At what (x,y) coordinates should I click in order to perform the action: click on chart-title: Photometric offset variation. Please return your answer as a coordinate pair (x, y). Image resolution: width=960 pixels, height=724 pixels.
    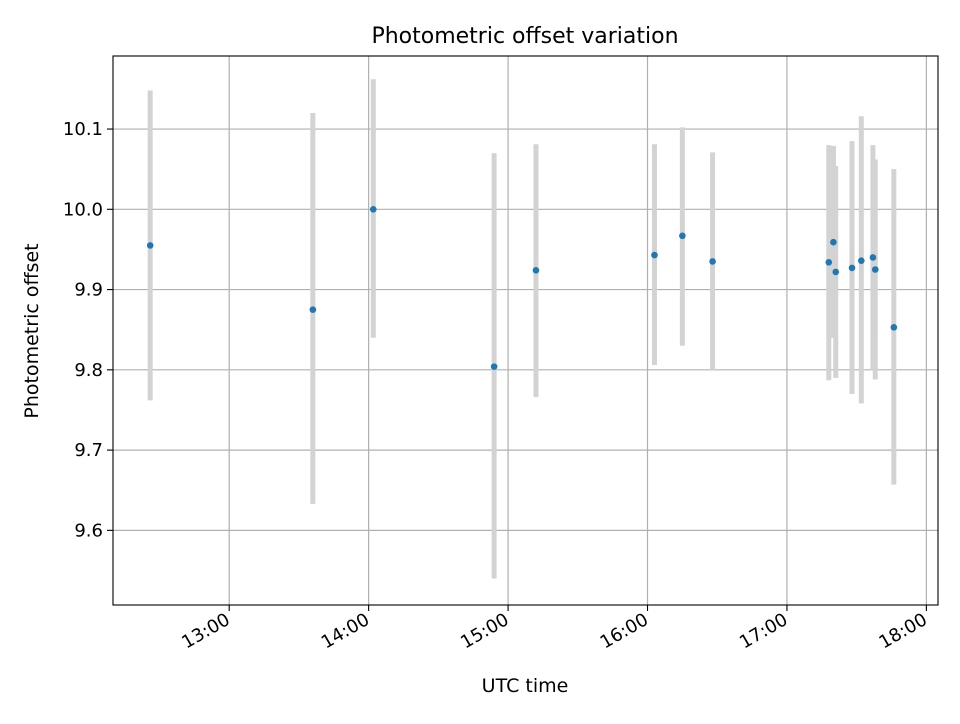
    Looking at the image, I should click on (524, 36).